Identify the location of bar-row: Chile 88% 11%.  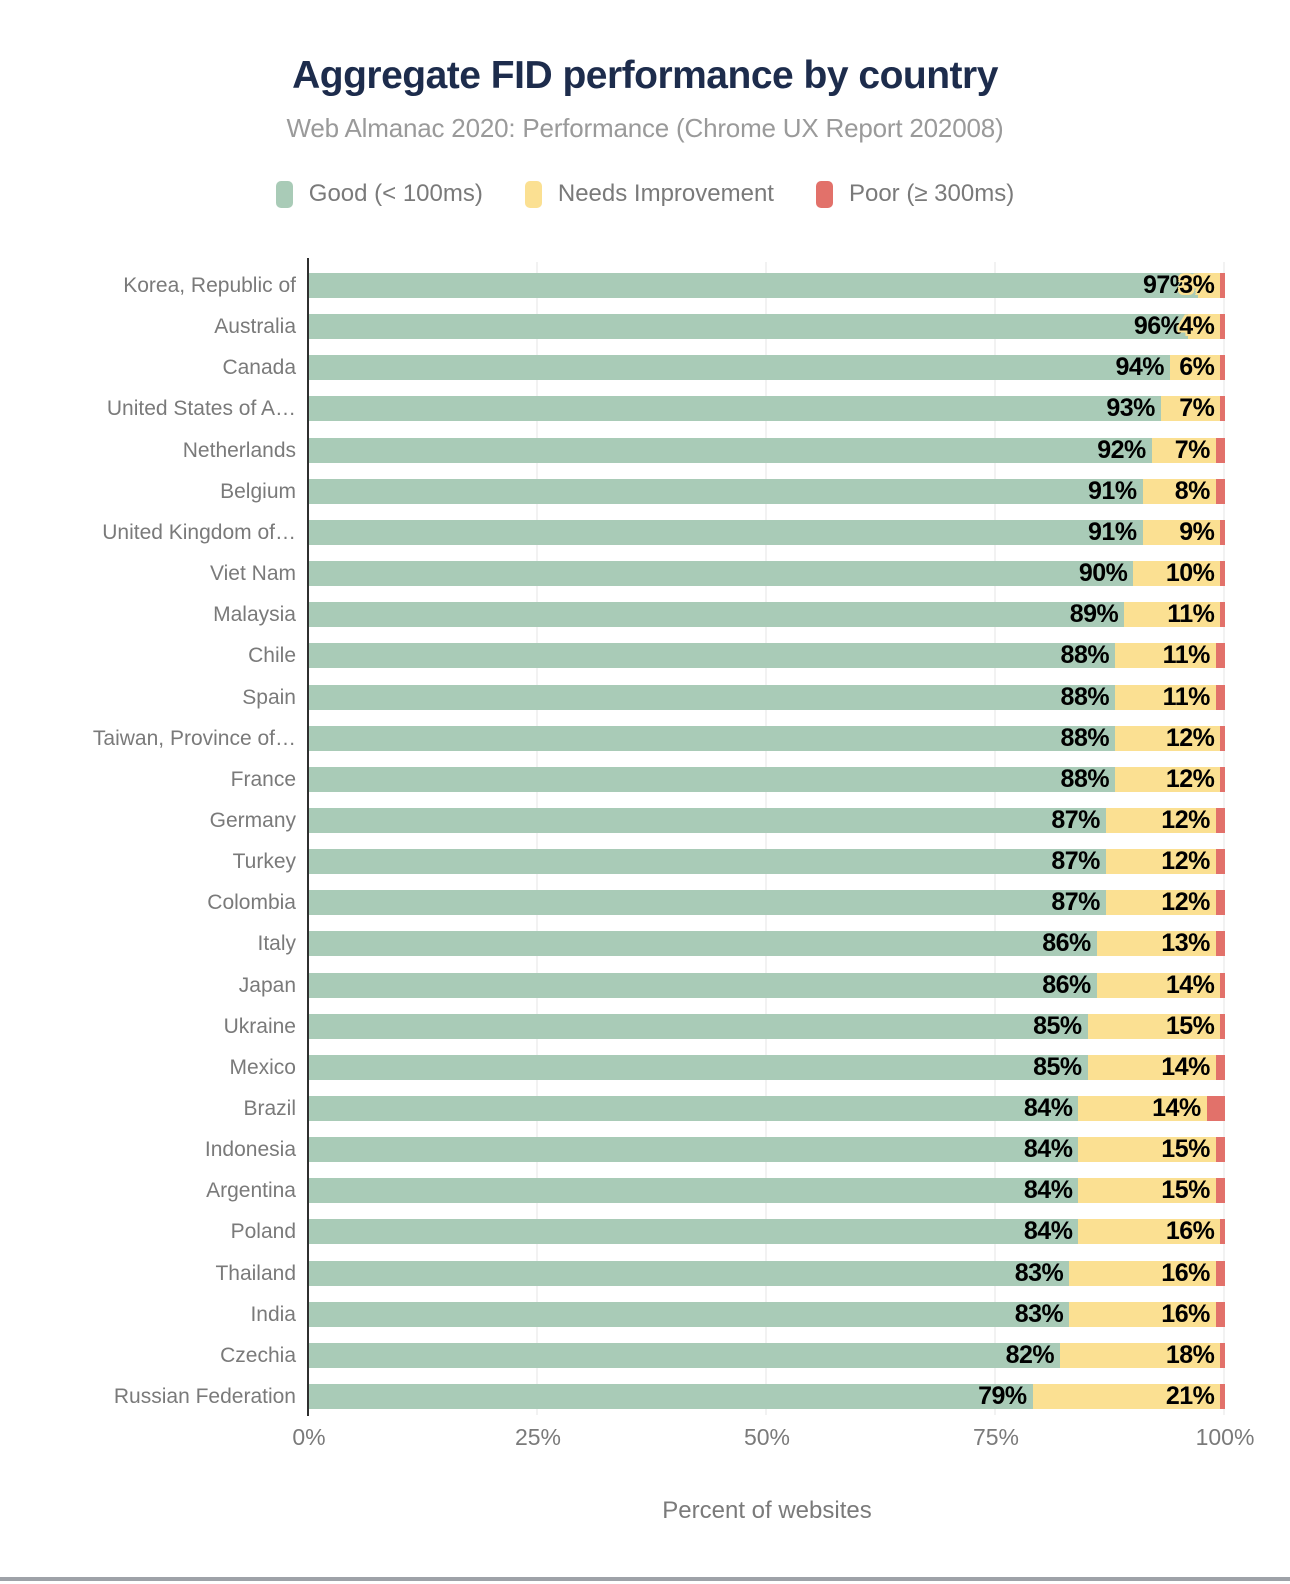
(645, 655).